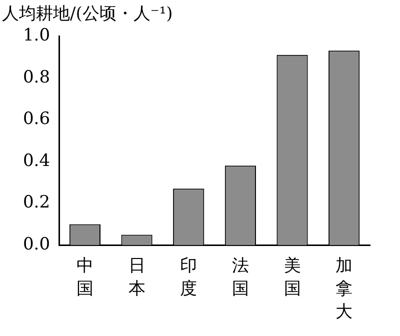  I want to click on y-axis-title: 人均耕地/(公顷・人⁻¹), so click(87, 14).